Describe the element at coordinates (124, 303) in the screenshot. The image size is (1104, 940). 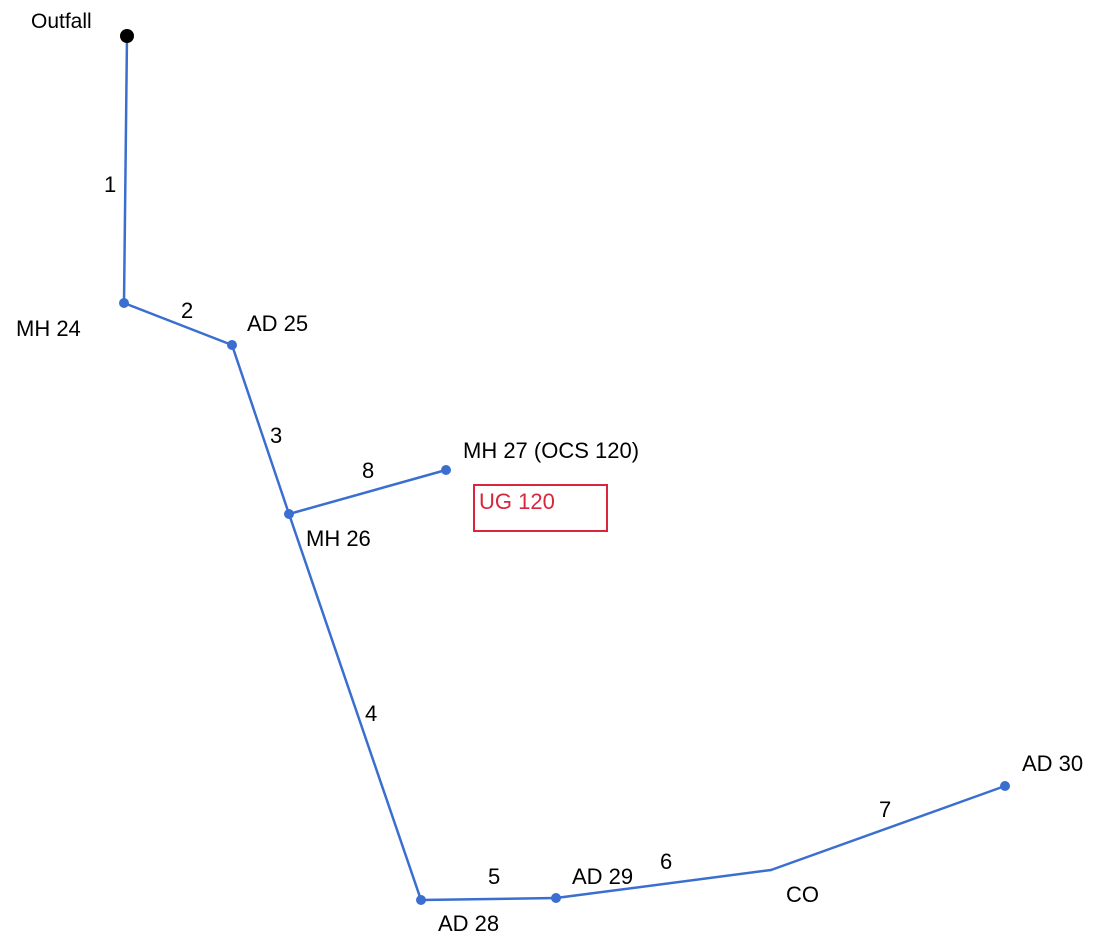
I see `node-mh24` at that location.